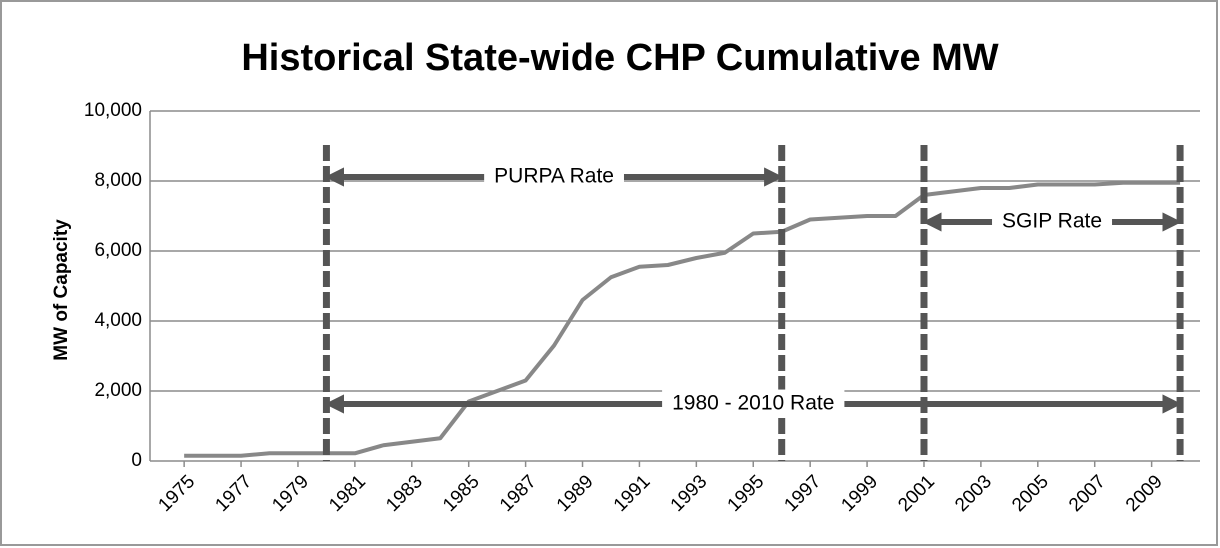 The width and height of the screenshot is (1220, 548). I want to click on y-axis-label: MW of Capacity, so click(61, 290).